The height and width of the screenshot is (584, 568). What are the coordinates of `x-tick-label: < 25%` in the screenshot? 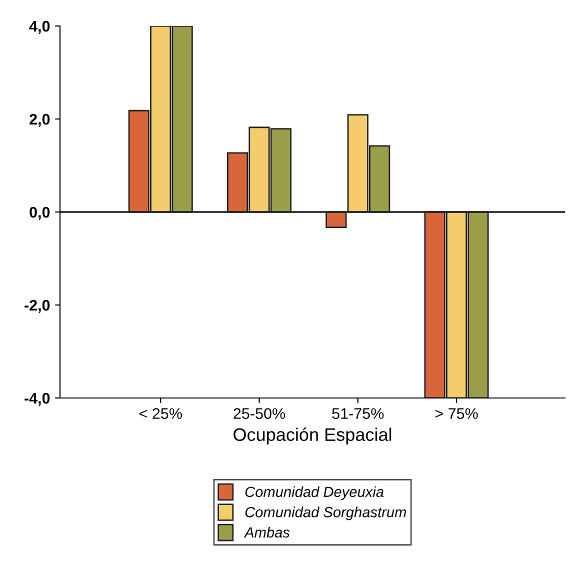 It's located at (160, 413).